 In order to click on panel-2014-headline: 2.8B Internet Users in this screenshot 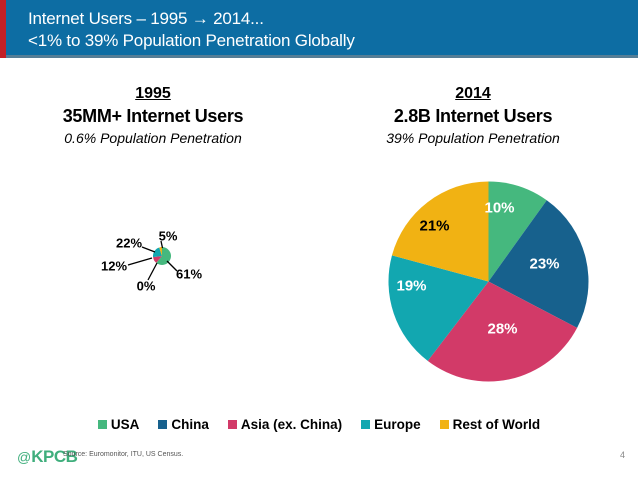, I will do `click(473, 116)`.